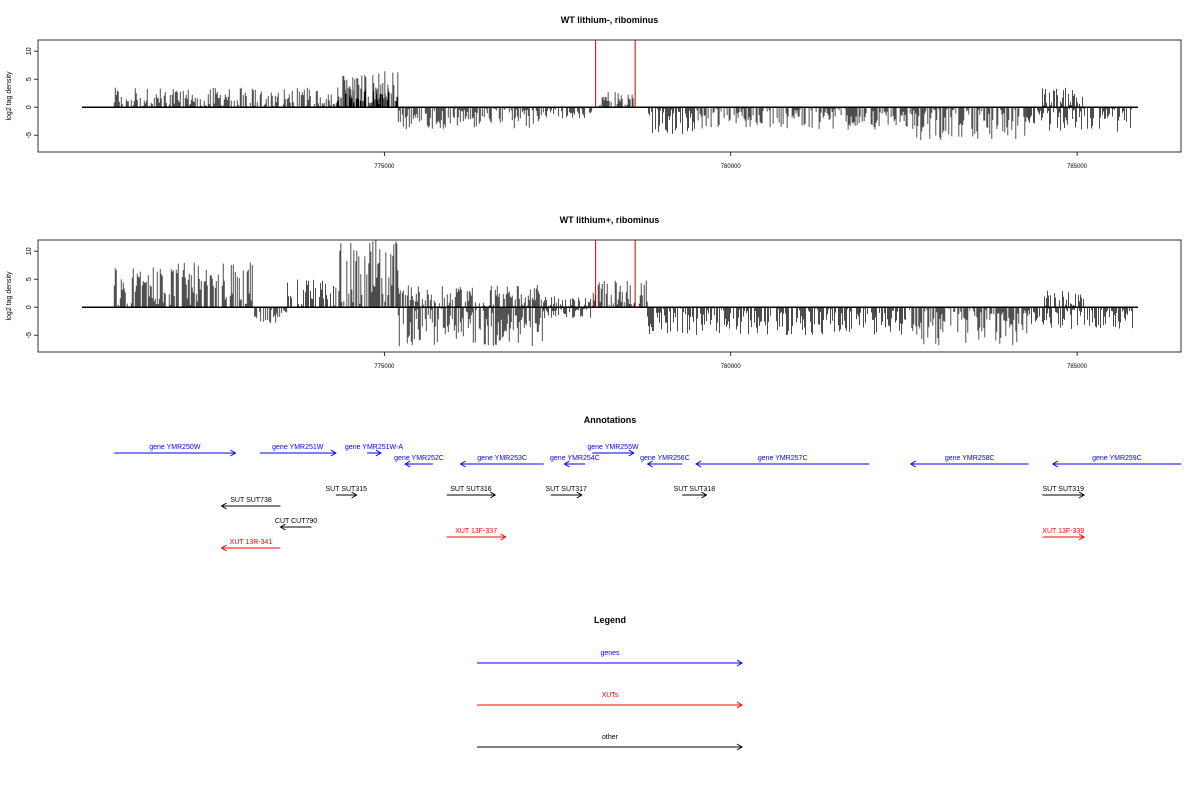 The image size is (1200, 800). I want to click on feature-14: SUT SUT316, so click(471, 492).